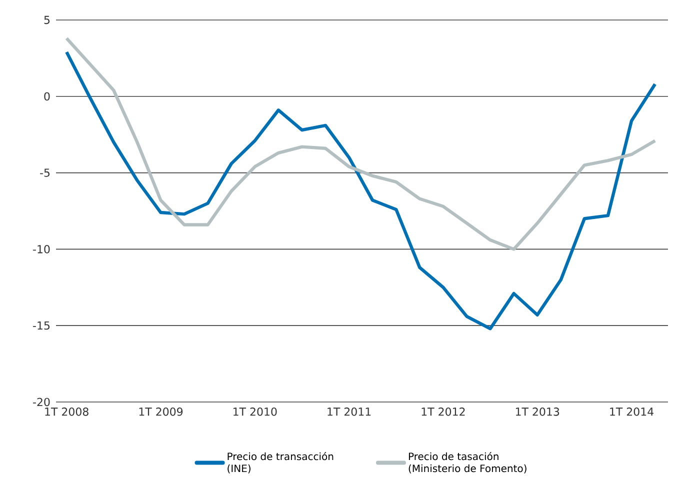 The width and height of the screenshot is (675, 492). Describe the element at coordinates (66, 412) in the screenshot. I see `x-tick-label: 1T 2008` at that location.